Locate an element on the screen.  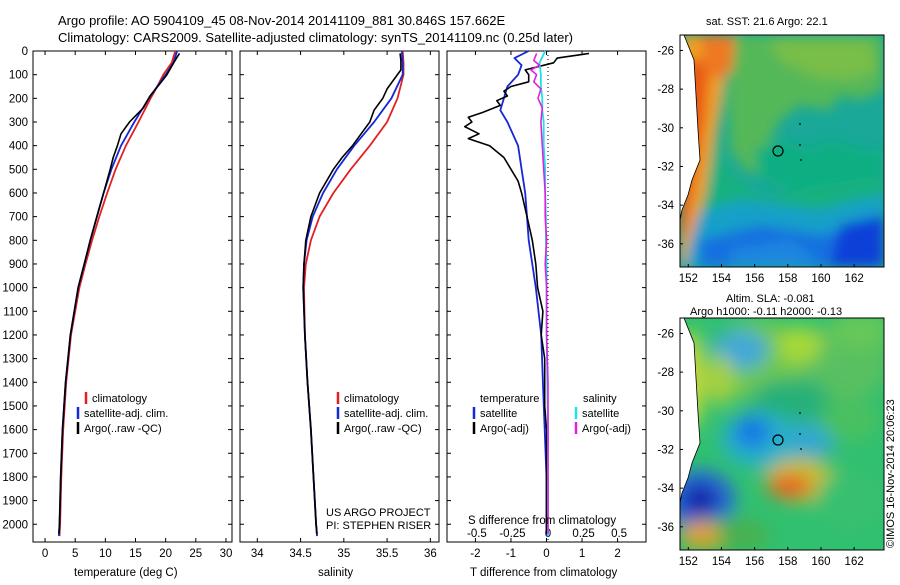
y-tick-label: 1400 is located at coordinates (15, 383).